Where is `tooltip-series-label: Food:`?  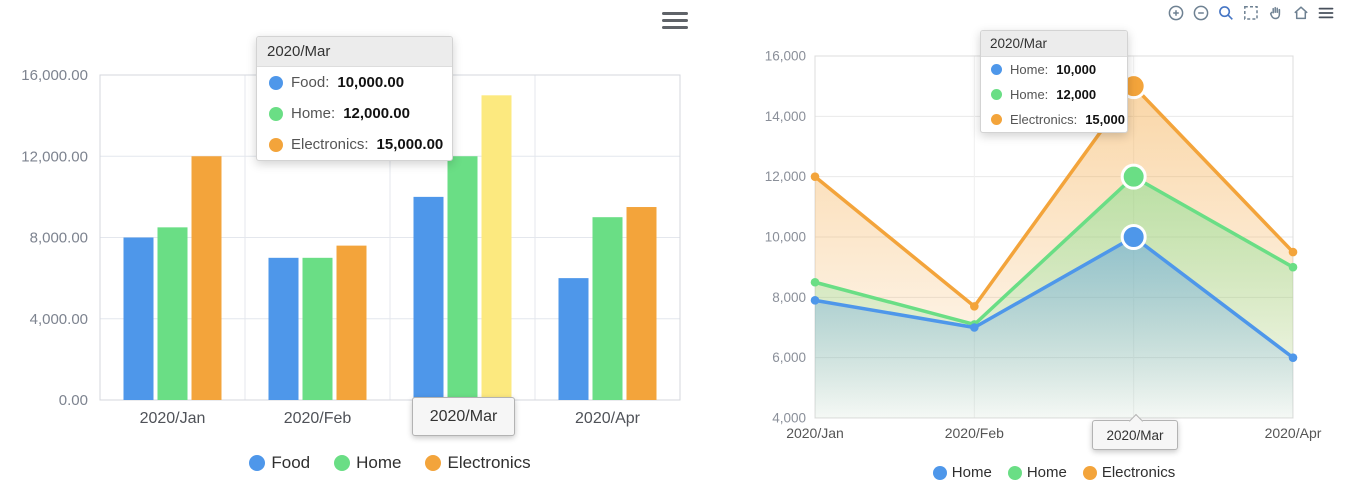
tooltip-series-label: Food: is located at coordinates (310, 82).